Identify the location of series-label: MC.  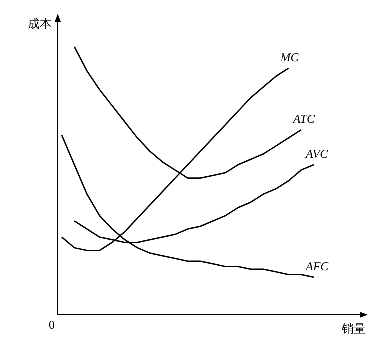
(290, 57).